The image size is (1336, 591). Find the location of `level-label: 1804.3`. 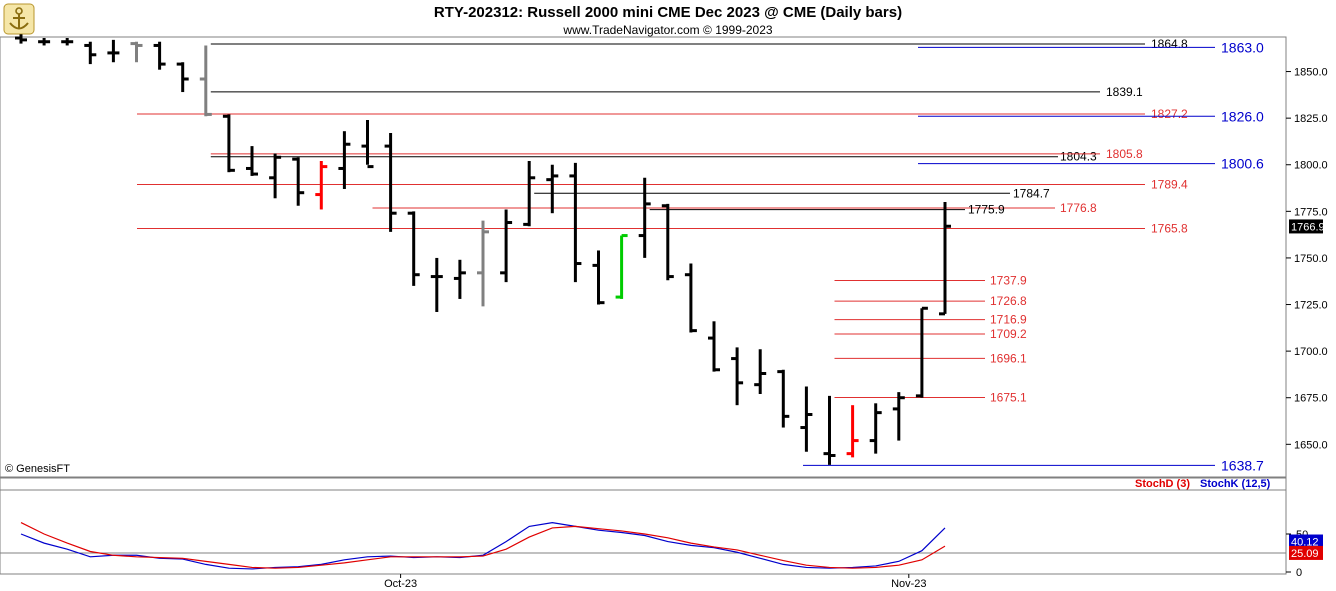

level-label: 1804.3 is located at coordinates (1078, 157).